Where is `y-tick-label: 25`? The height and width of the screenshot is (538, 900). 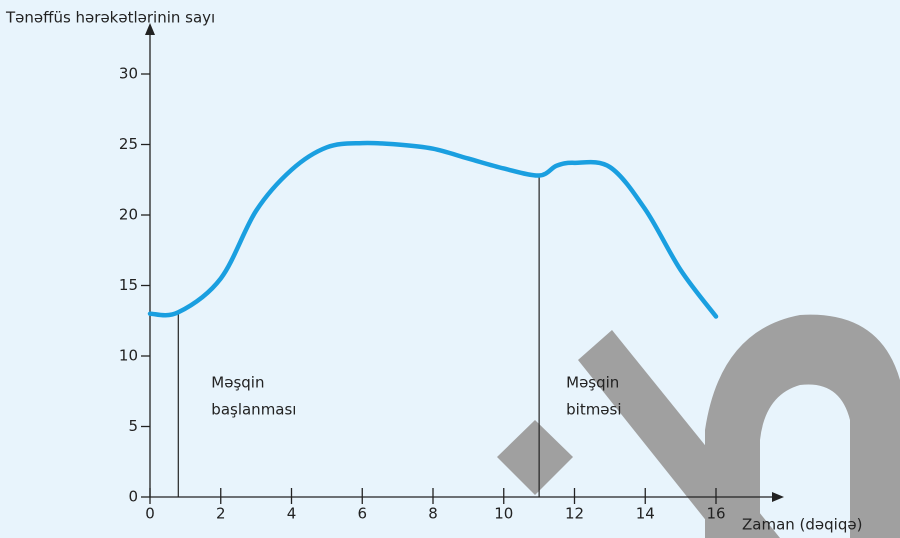 y-tick-label: 25 is located at coordinates (128, 144).